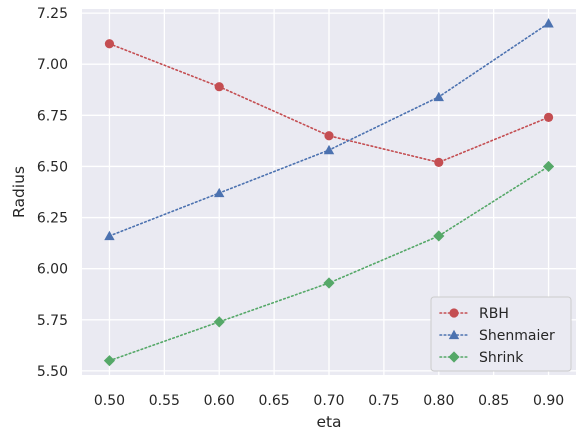 The height and width of the screenshot is (441, 586). I want to click on legend-label-rbh: RBH, so click(494, 314).